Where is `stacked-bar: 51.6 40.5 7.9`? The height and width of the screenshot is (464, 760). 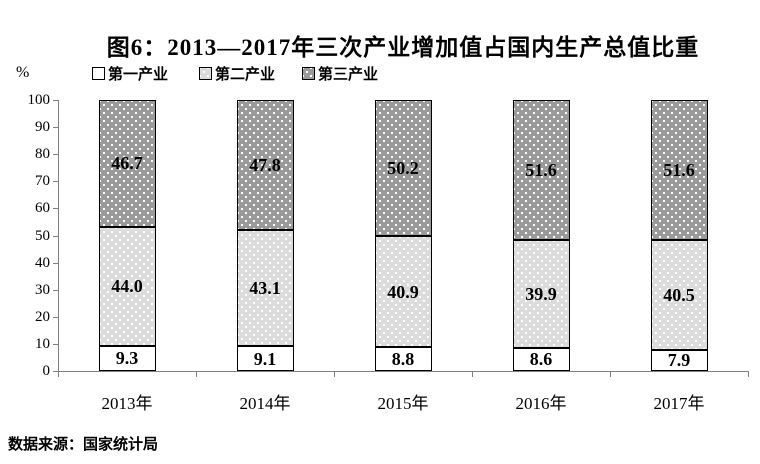 stacked-bar: 51.6 40.5 7.9 is located at coordinates (679, 235).